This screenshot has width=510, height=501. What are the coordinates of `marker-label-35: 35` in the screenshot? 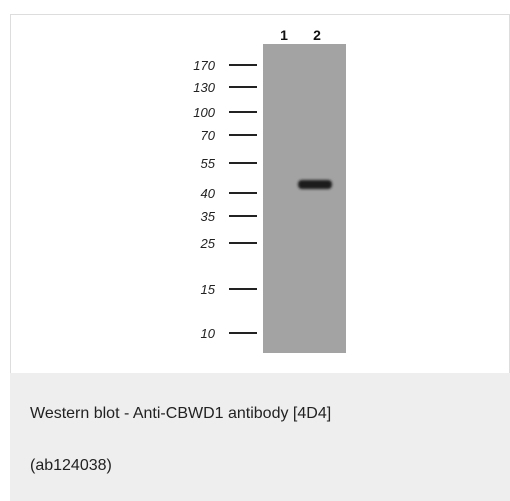 It's located at (208, 216).